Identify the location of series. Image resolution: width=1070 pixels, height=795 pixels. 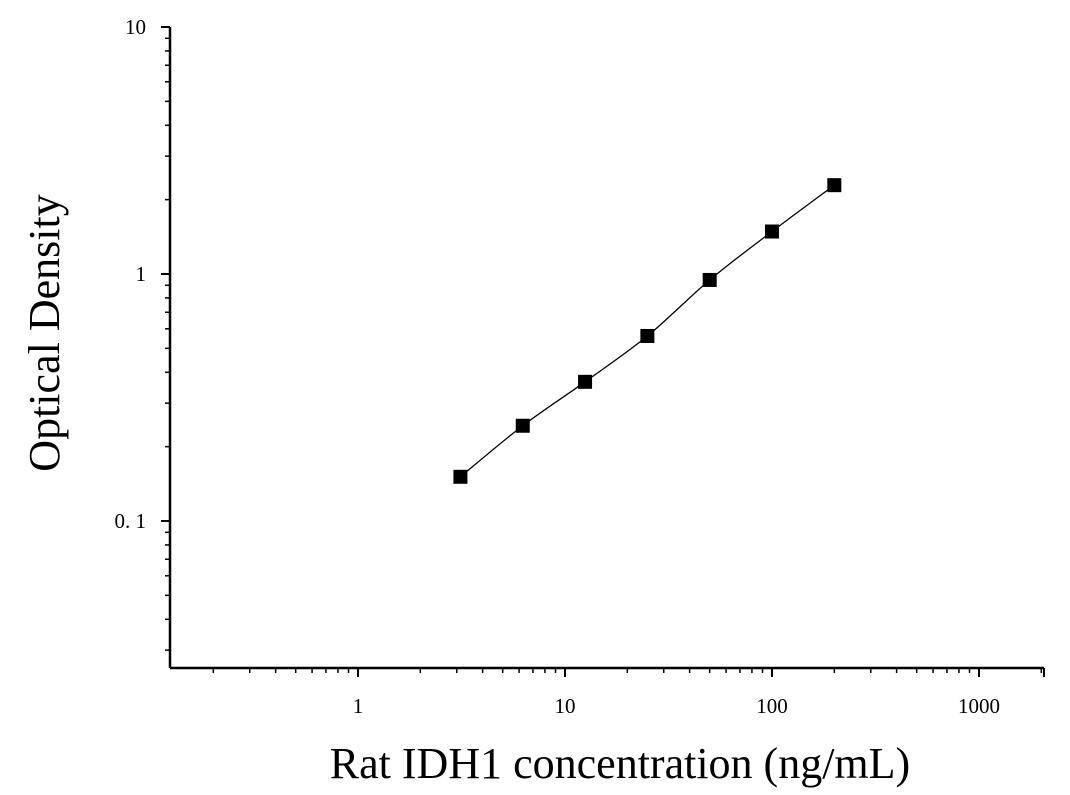
(647, 331).